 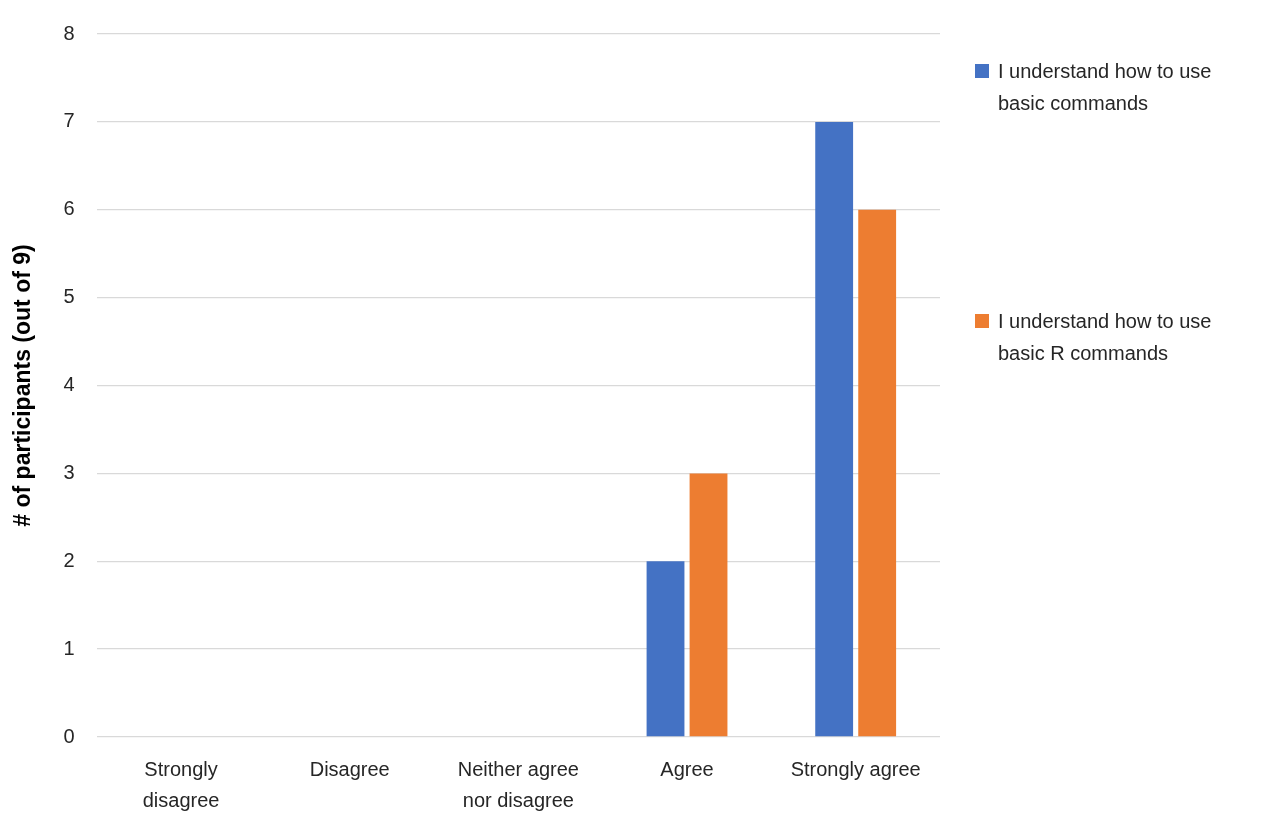 I want to click on y-tick-label: 8, so click(x=69, y=32).